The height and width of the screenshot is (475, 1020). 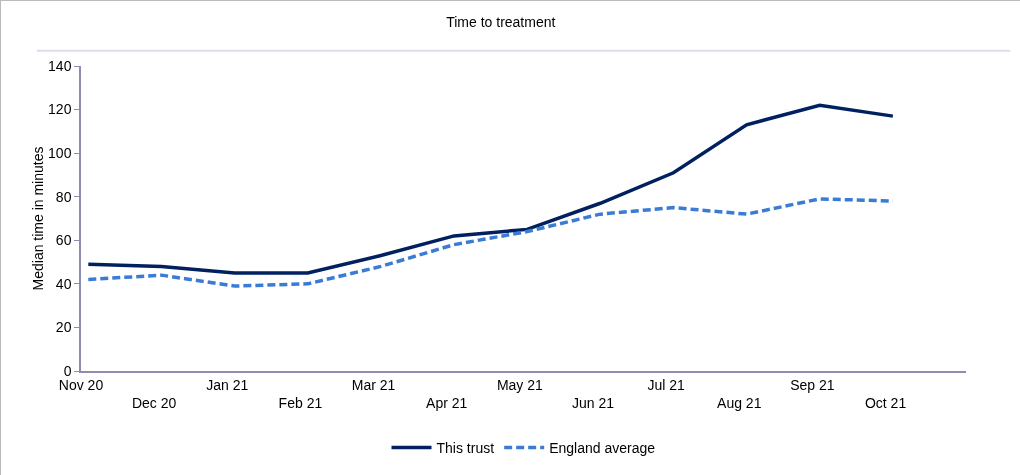 What do you see at coordinates (60, 65) in the screenshot?
I see `y-tick-label: 140` at bounding box center [60, 65].